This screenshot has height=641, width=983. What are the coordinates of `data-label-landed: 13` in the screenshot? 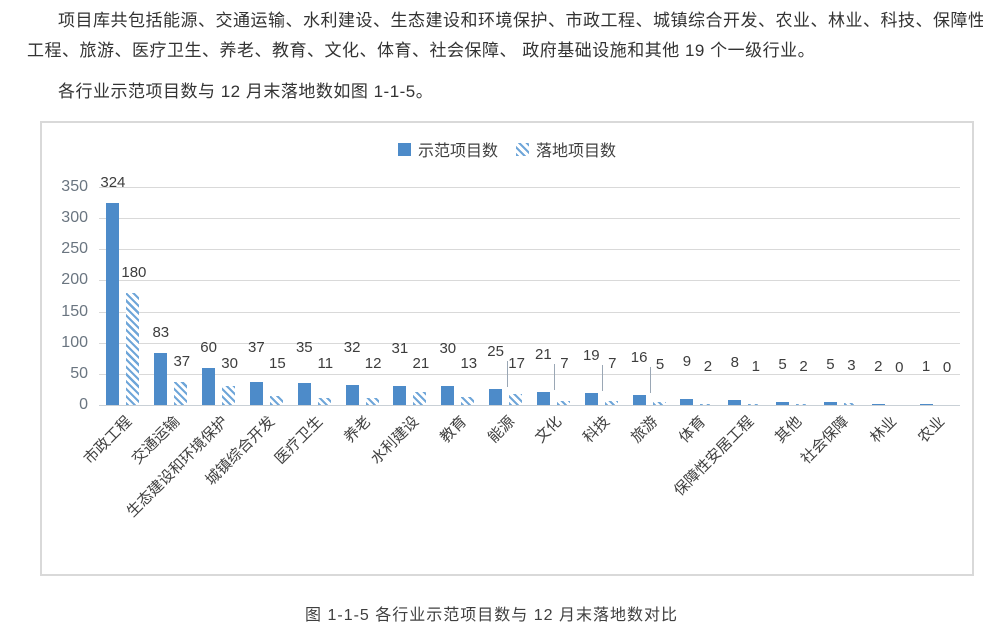 It's located at (469, 363).